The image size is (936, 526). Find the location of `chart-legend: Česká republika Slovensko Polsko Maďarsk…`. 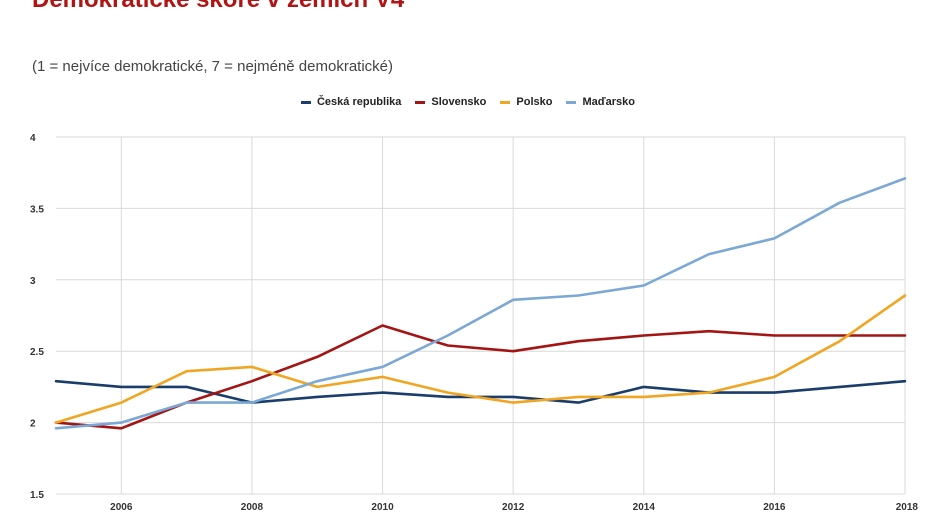

chart-legend: Česká republika Slovensko Polsko Maďarsk… is located at coordinates (468, 102).